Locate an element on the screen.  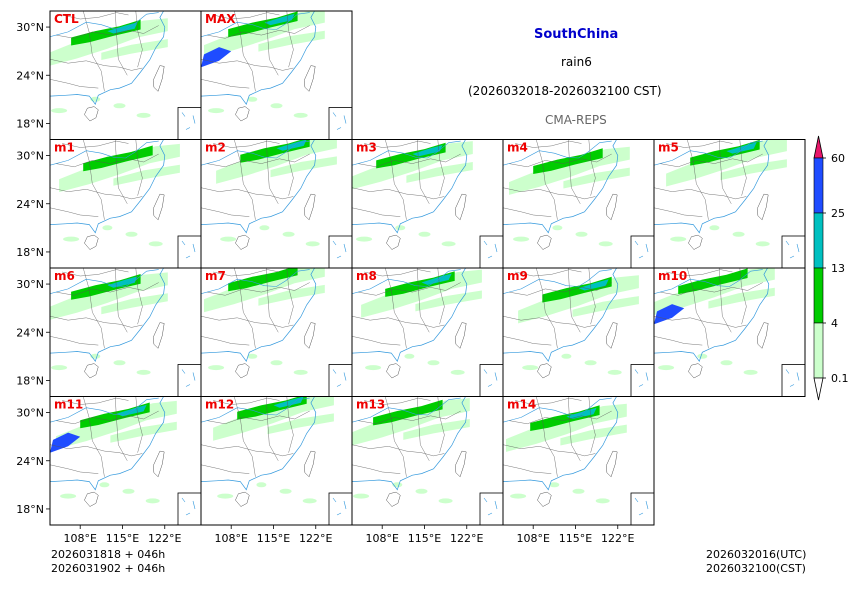
x-tick-label: 115°E is located at coordinates (273, 538).